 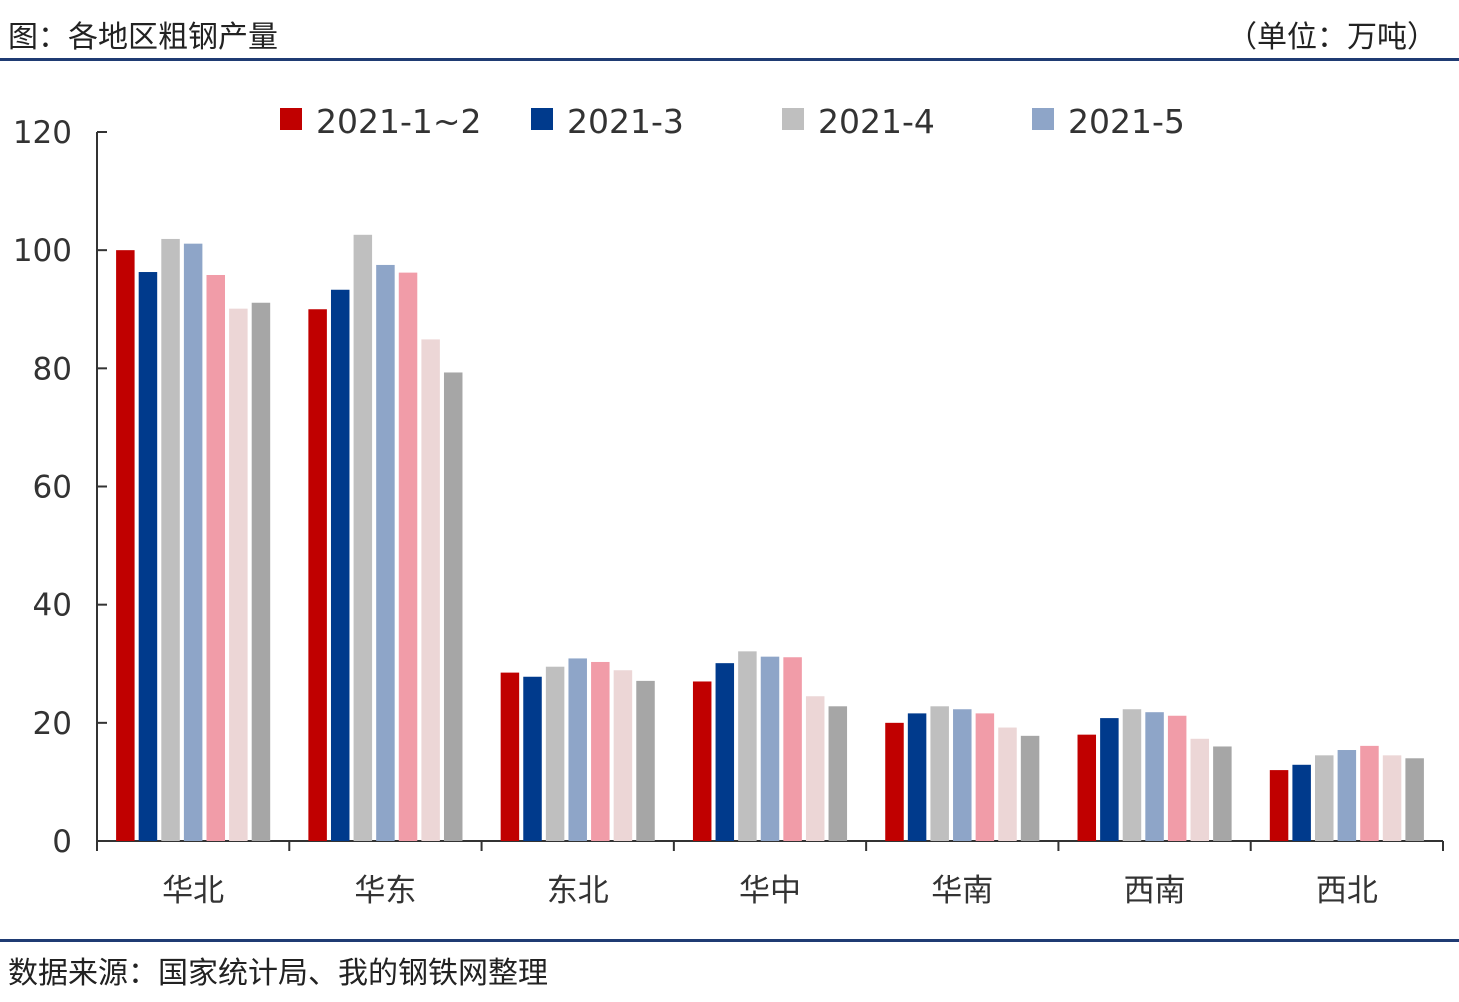 What do you see at coordinates (729, 59) in the screenshot?
I see `header-divider` at bounding box center [729, 59].